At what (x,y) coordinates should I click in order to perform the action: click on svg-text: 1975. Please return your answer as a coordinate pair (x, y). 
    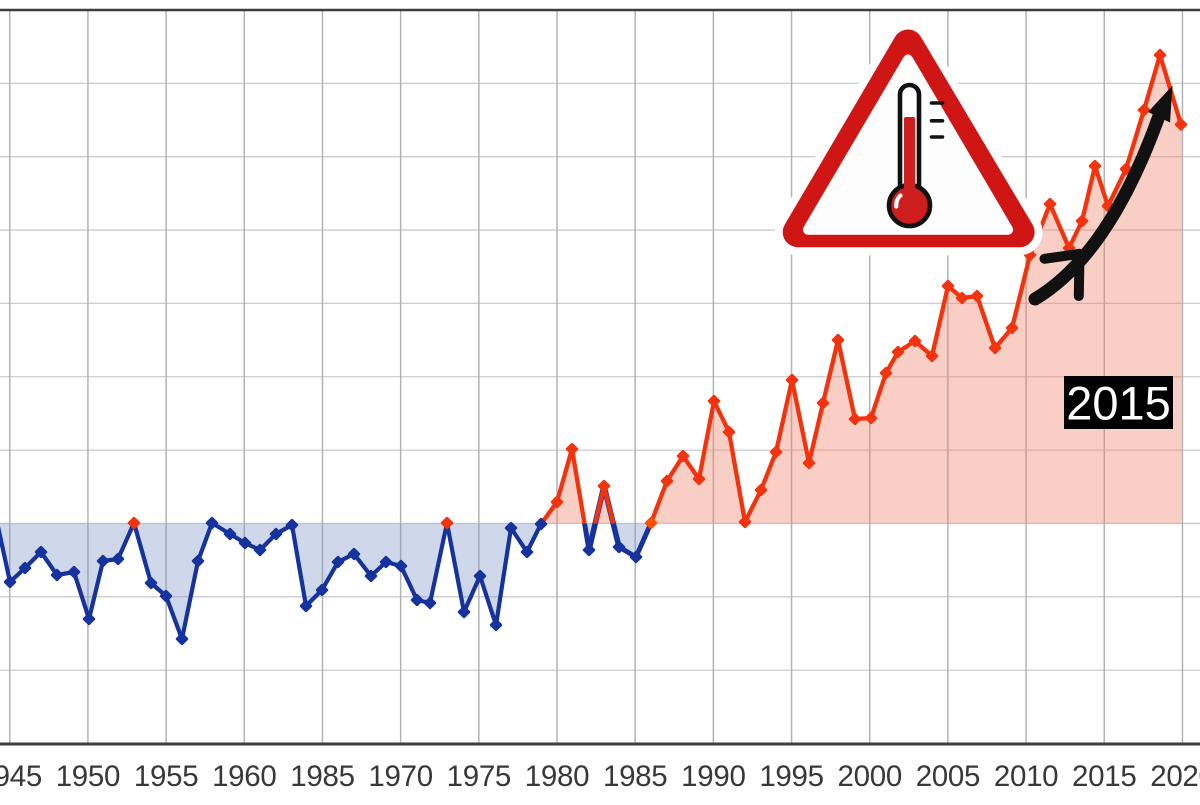
    Looking at the image, I should click on (479, 776).